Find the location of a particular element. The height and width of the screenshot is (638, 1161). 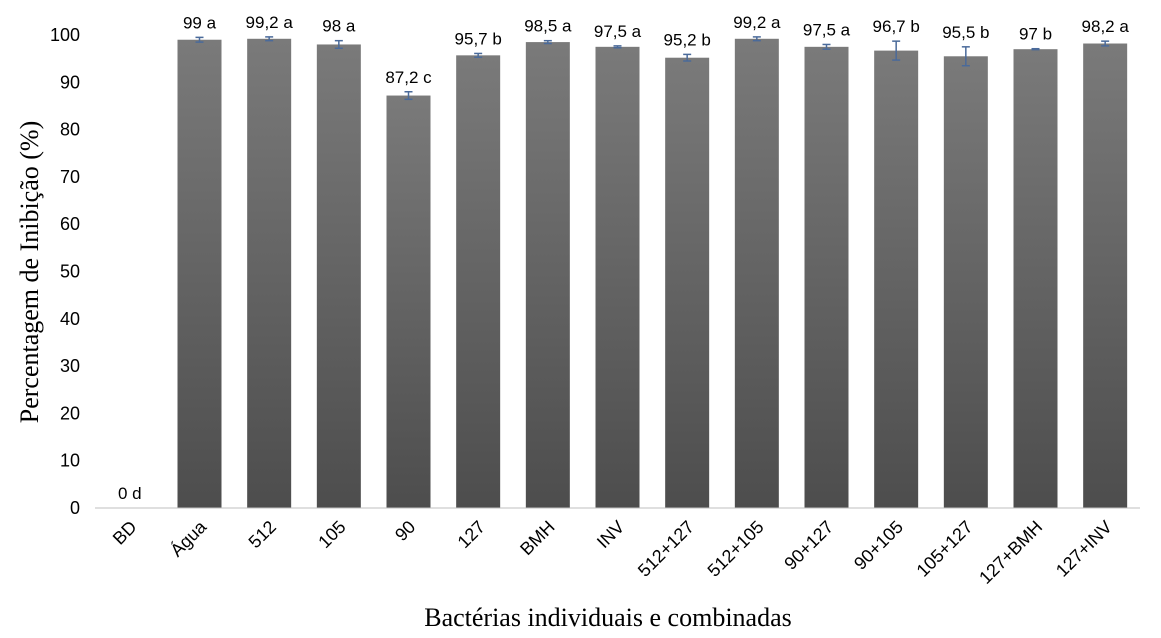

data-label: 95,2 b is located at coordinates (687, 39).